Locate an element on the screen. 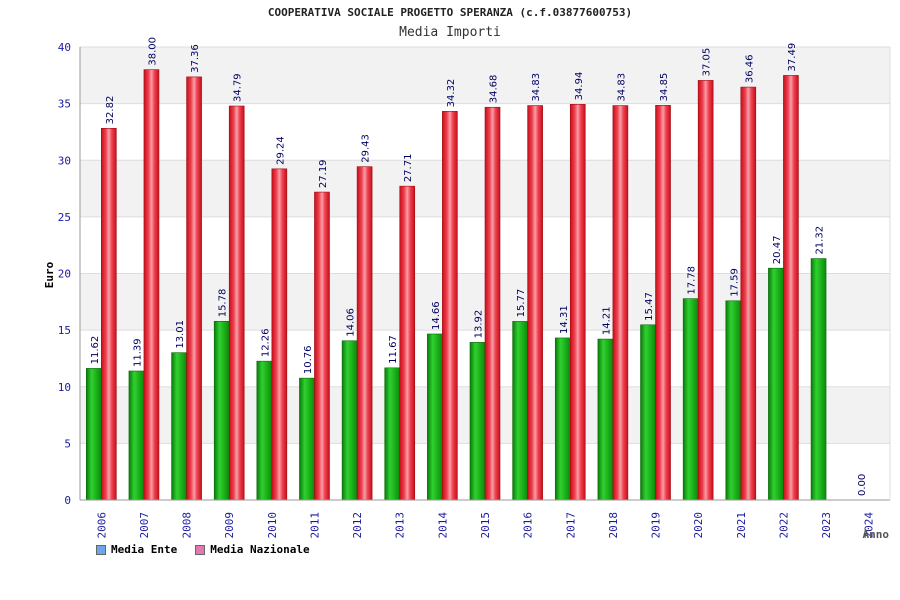 This screenshot has height=600, width=900. legend: Media Ente Media Nazionale is located at coordinates (203, 549).